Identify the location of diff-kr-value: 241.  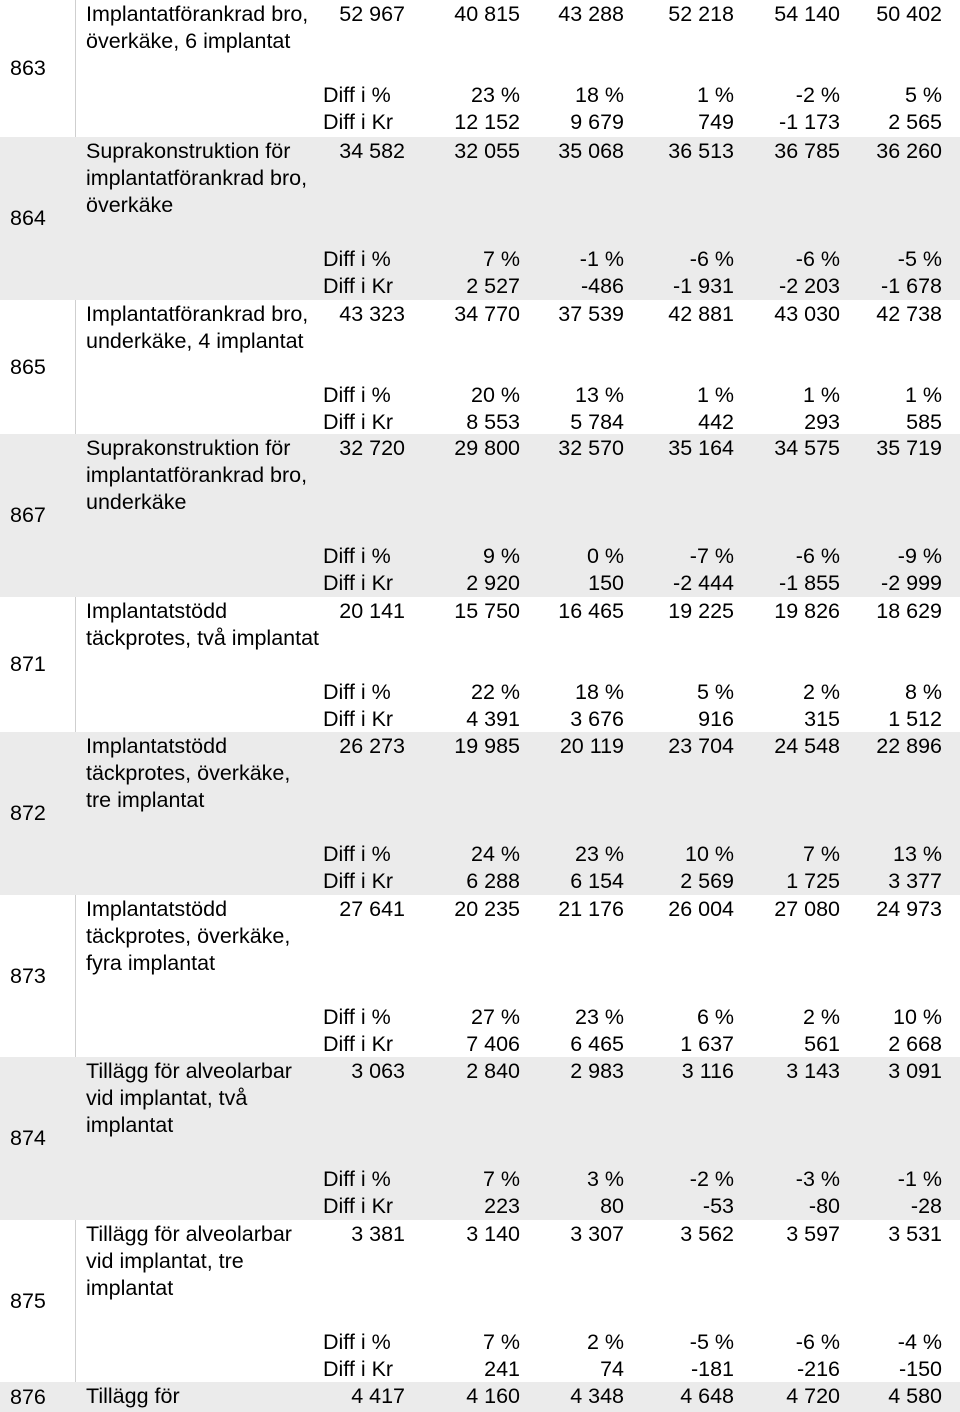
(502, 1369).